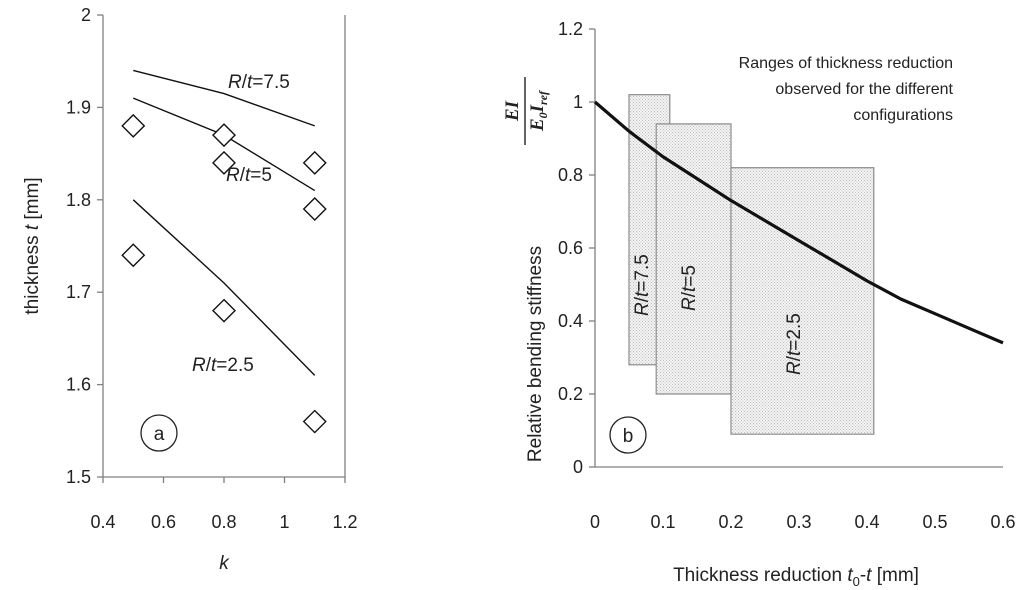  Describe the element at coordinates (846, 63) in the screenshot. I see `range-note-line-1: Ranges of thickness reduction` at that location.